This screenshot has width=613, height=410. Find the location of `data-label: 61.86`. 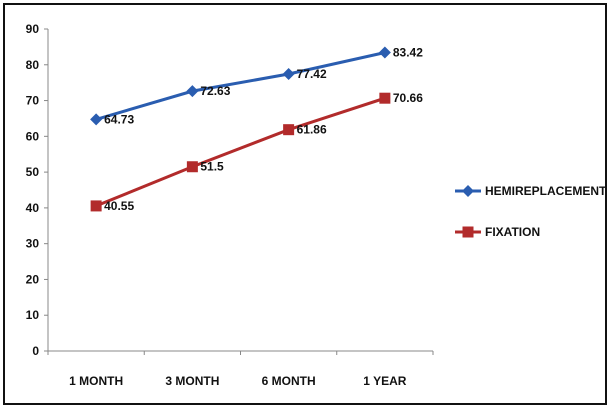

data-label: 61.86 is located at coordinates (312, 130).